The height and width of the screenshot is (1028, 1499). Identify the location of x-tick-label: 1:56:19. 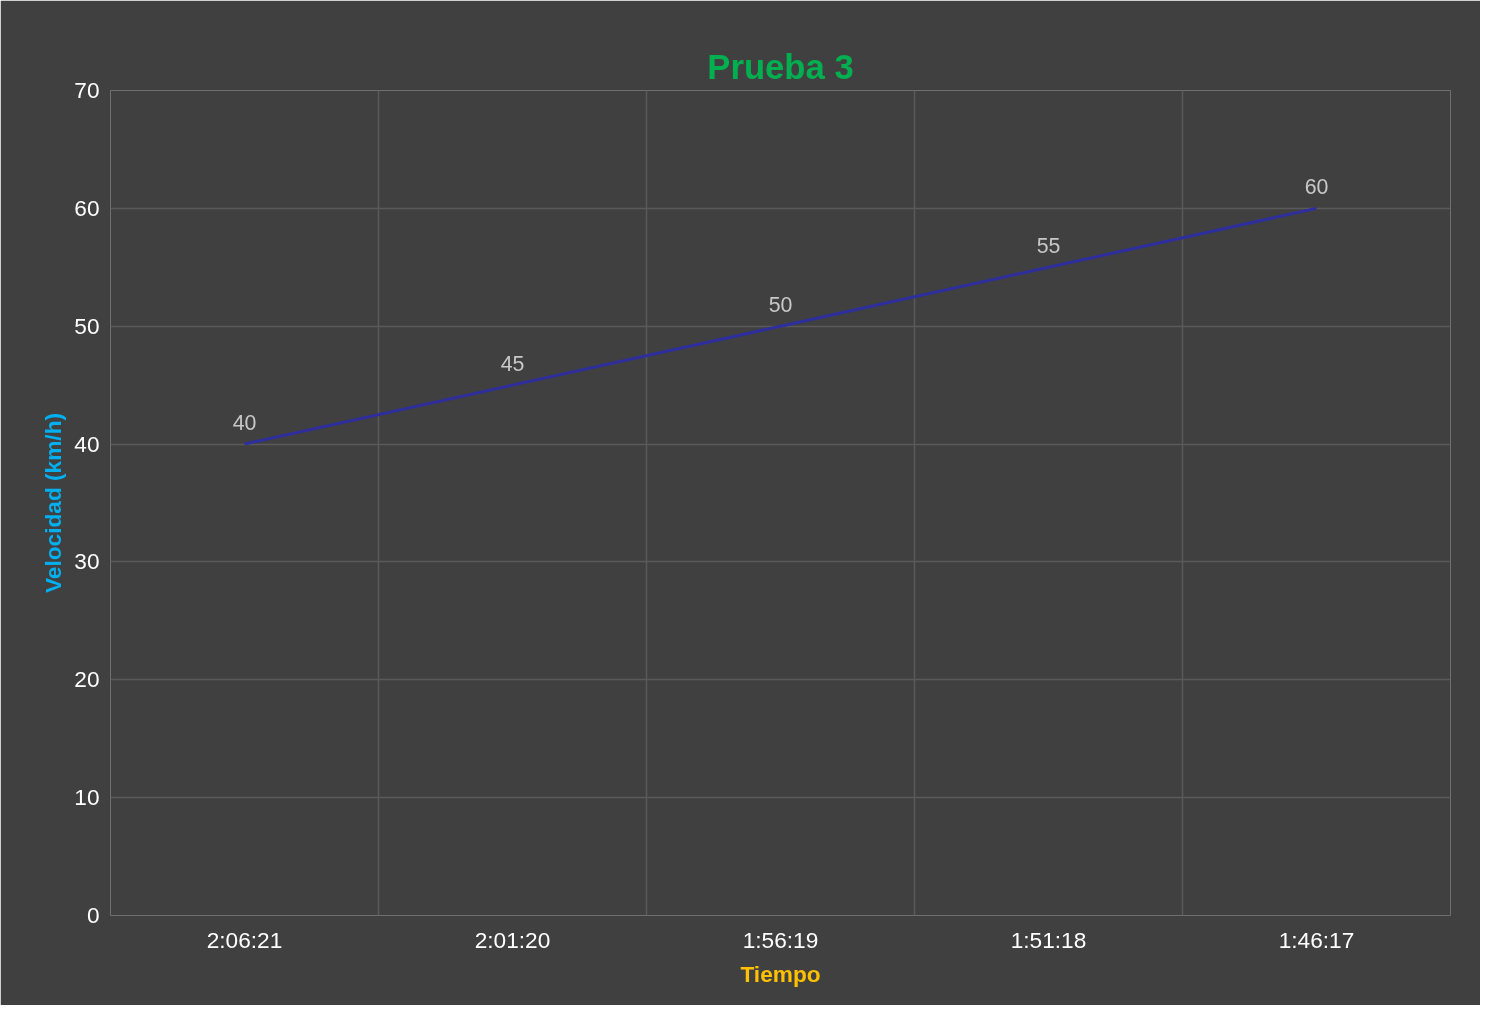
(780, 939).